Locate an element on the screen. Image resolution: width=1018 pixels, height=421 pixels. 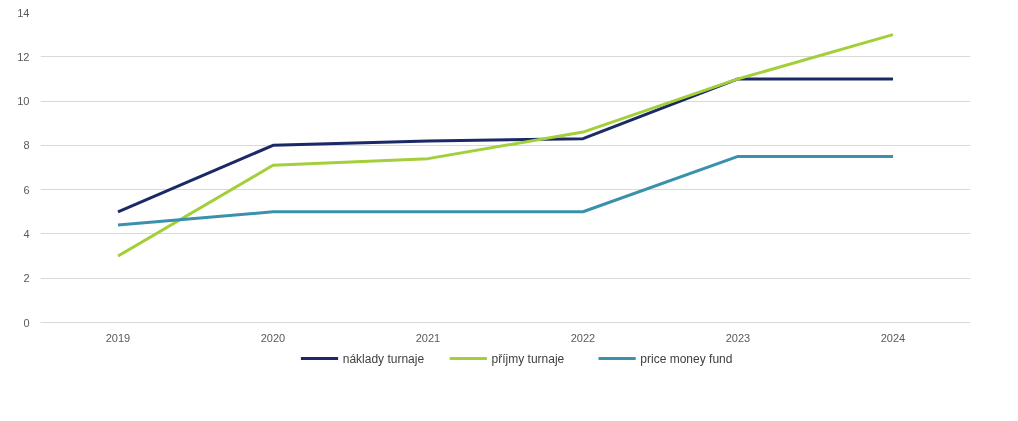
x-tick-label: 2024 is located at coordinates (893, 337).